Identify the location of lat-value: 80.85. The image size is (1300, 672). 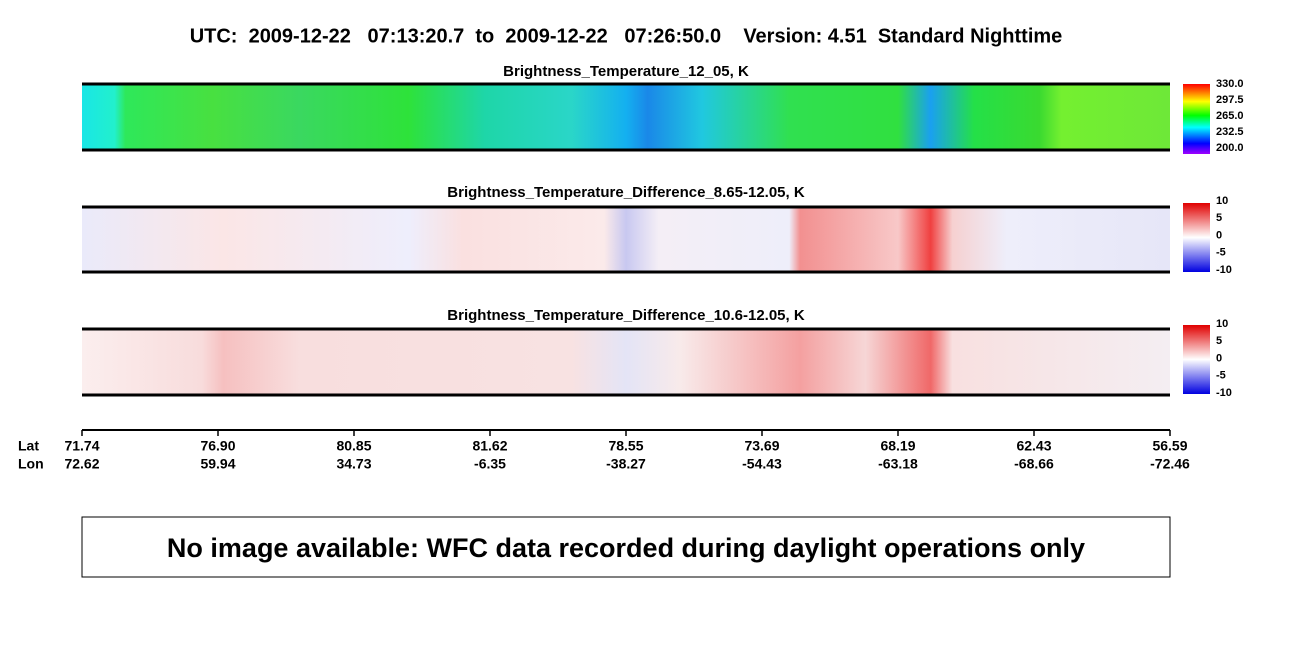
(353, 446).